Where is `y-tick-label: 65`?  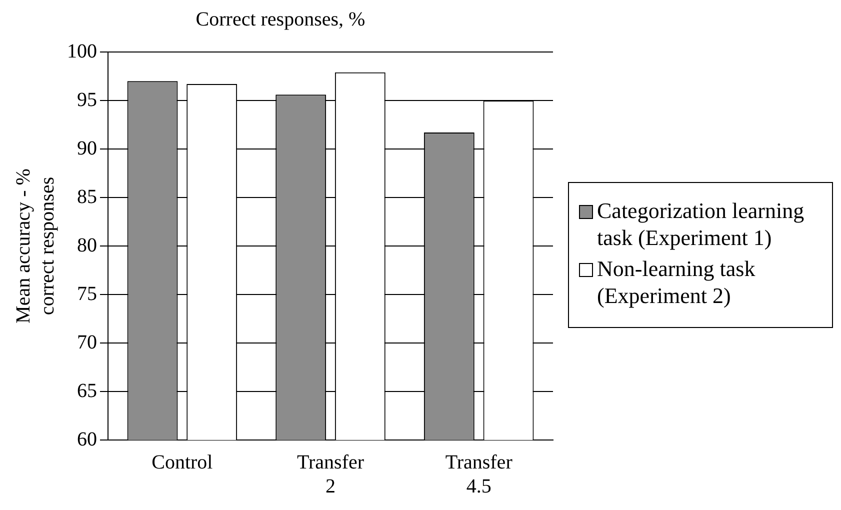 y-tick-label: 65 is located at coordinates (87, 391).